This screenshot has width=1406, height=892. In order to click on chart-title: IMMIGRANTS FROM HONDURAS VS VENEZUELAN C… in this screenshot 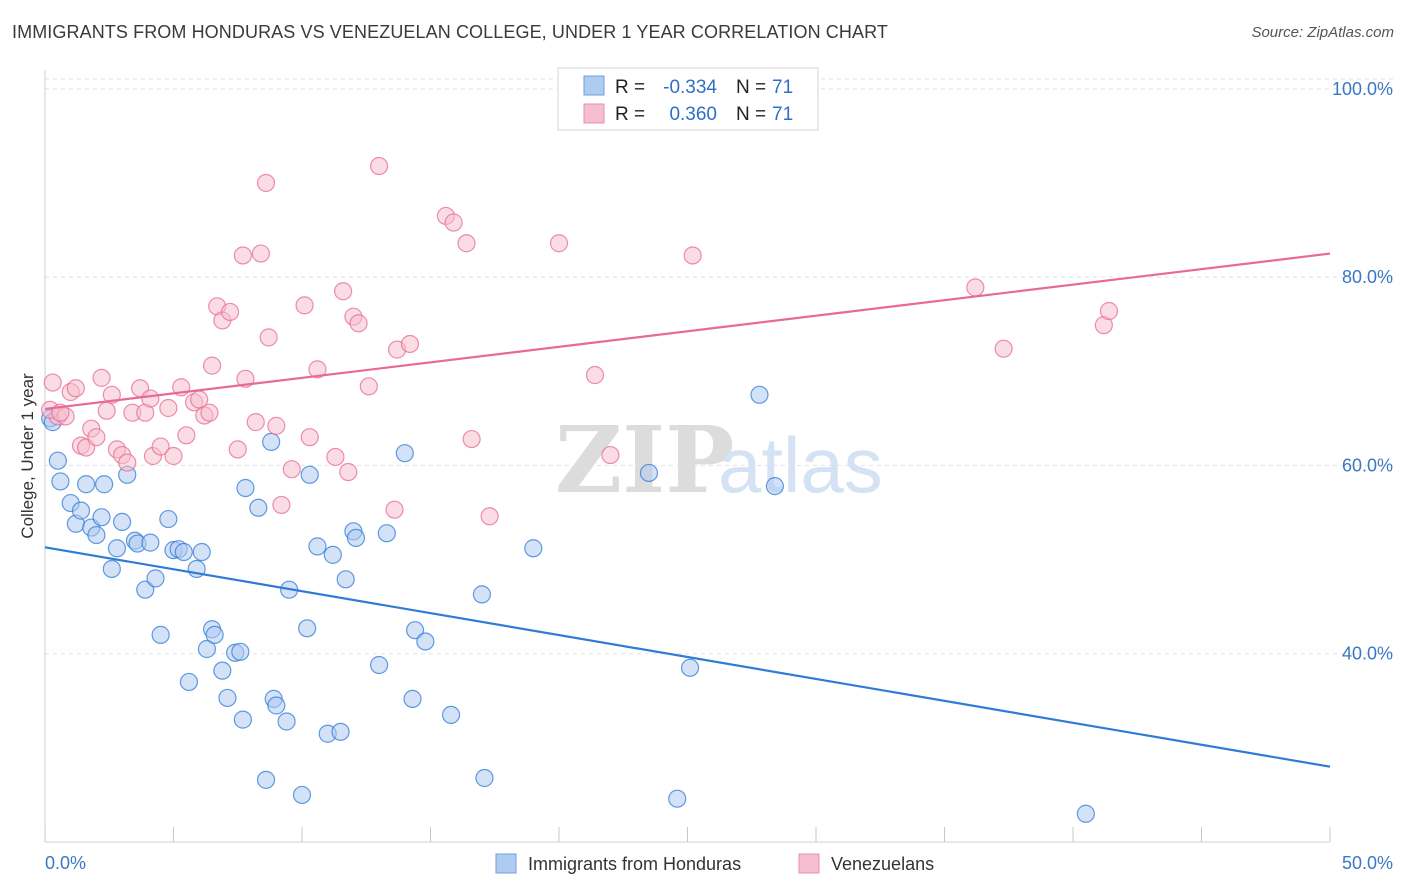, I will do `click(450, 32)`.